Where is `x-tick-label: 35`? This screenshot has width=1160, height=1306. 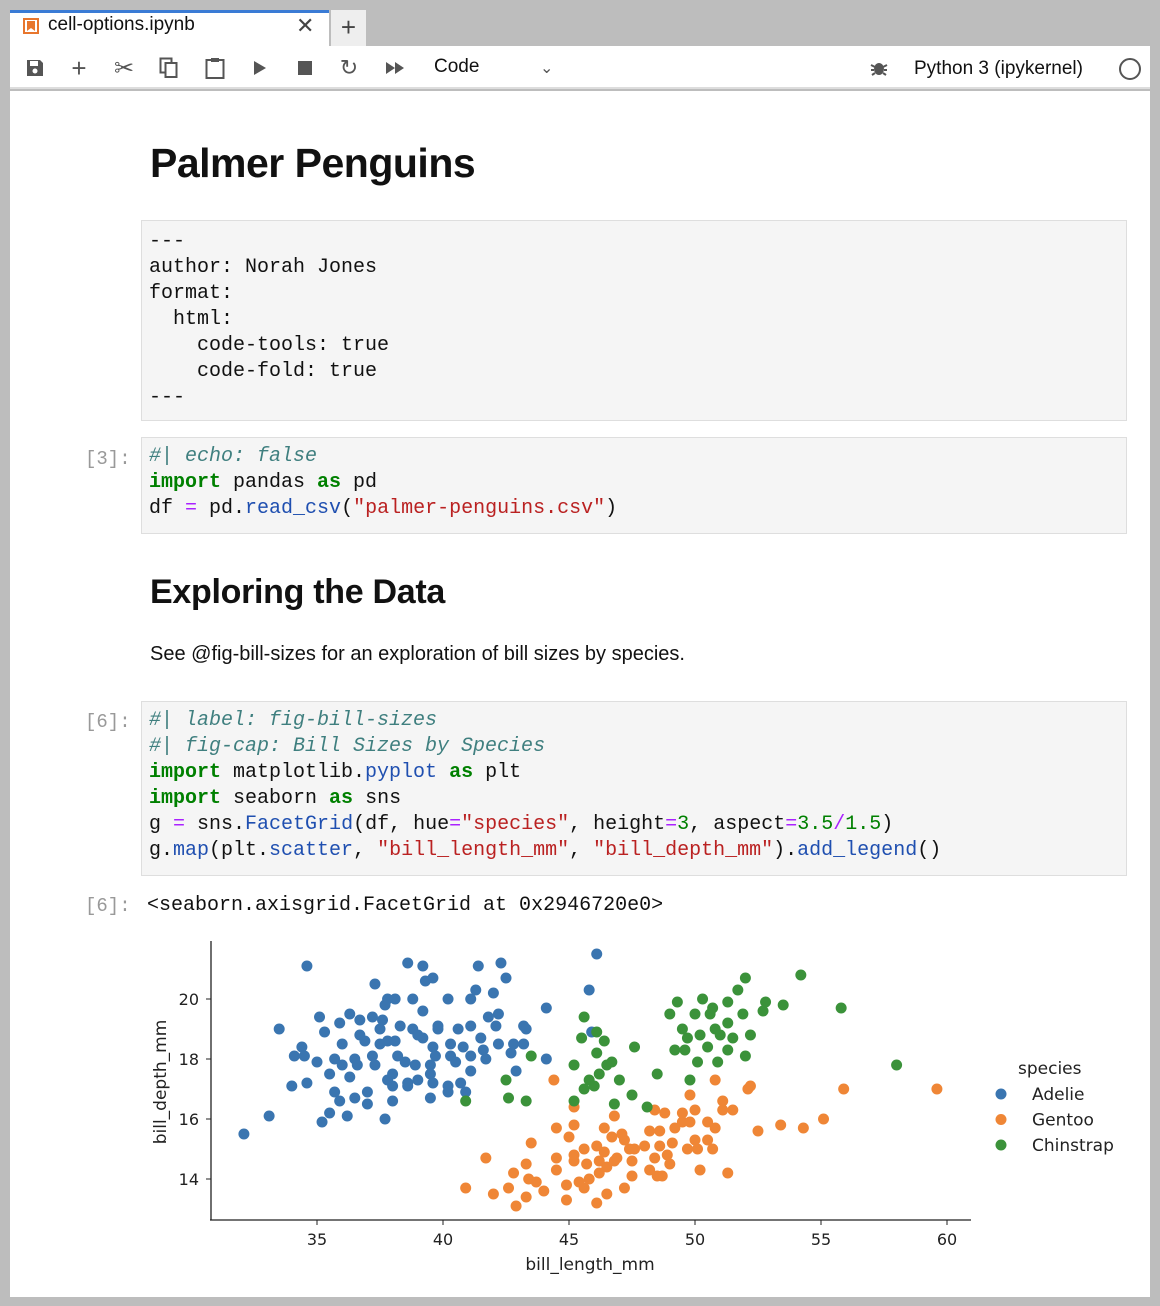
x-tick-label: 35 is located at coordinates (317, 1239).